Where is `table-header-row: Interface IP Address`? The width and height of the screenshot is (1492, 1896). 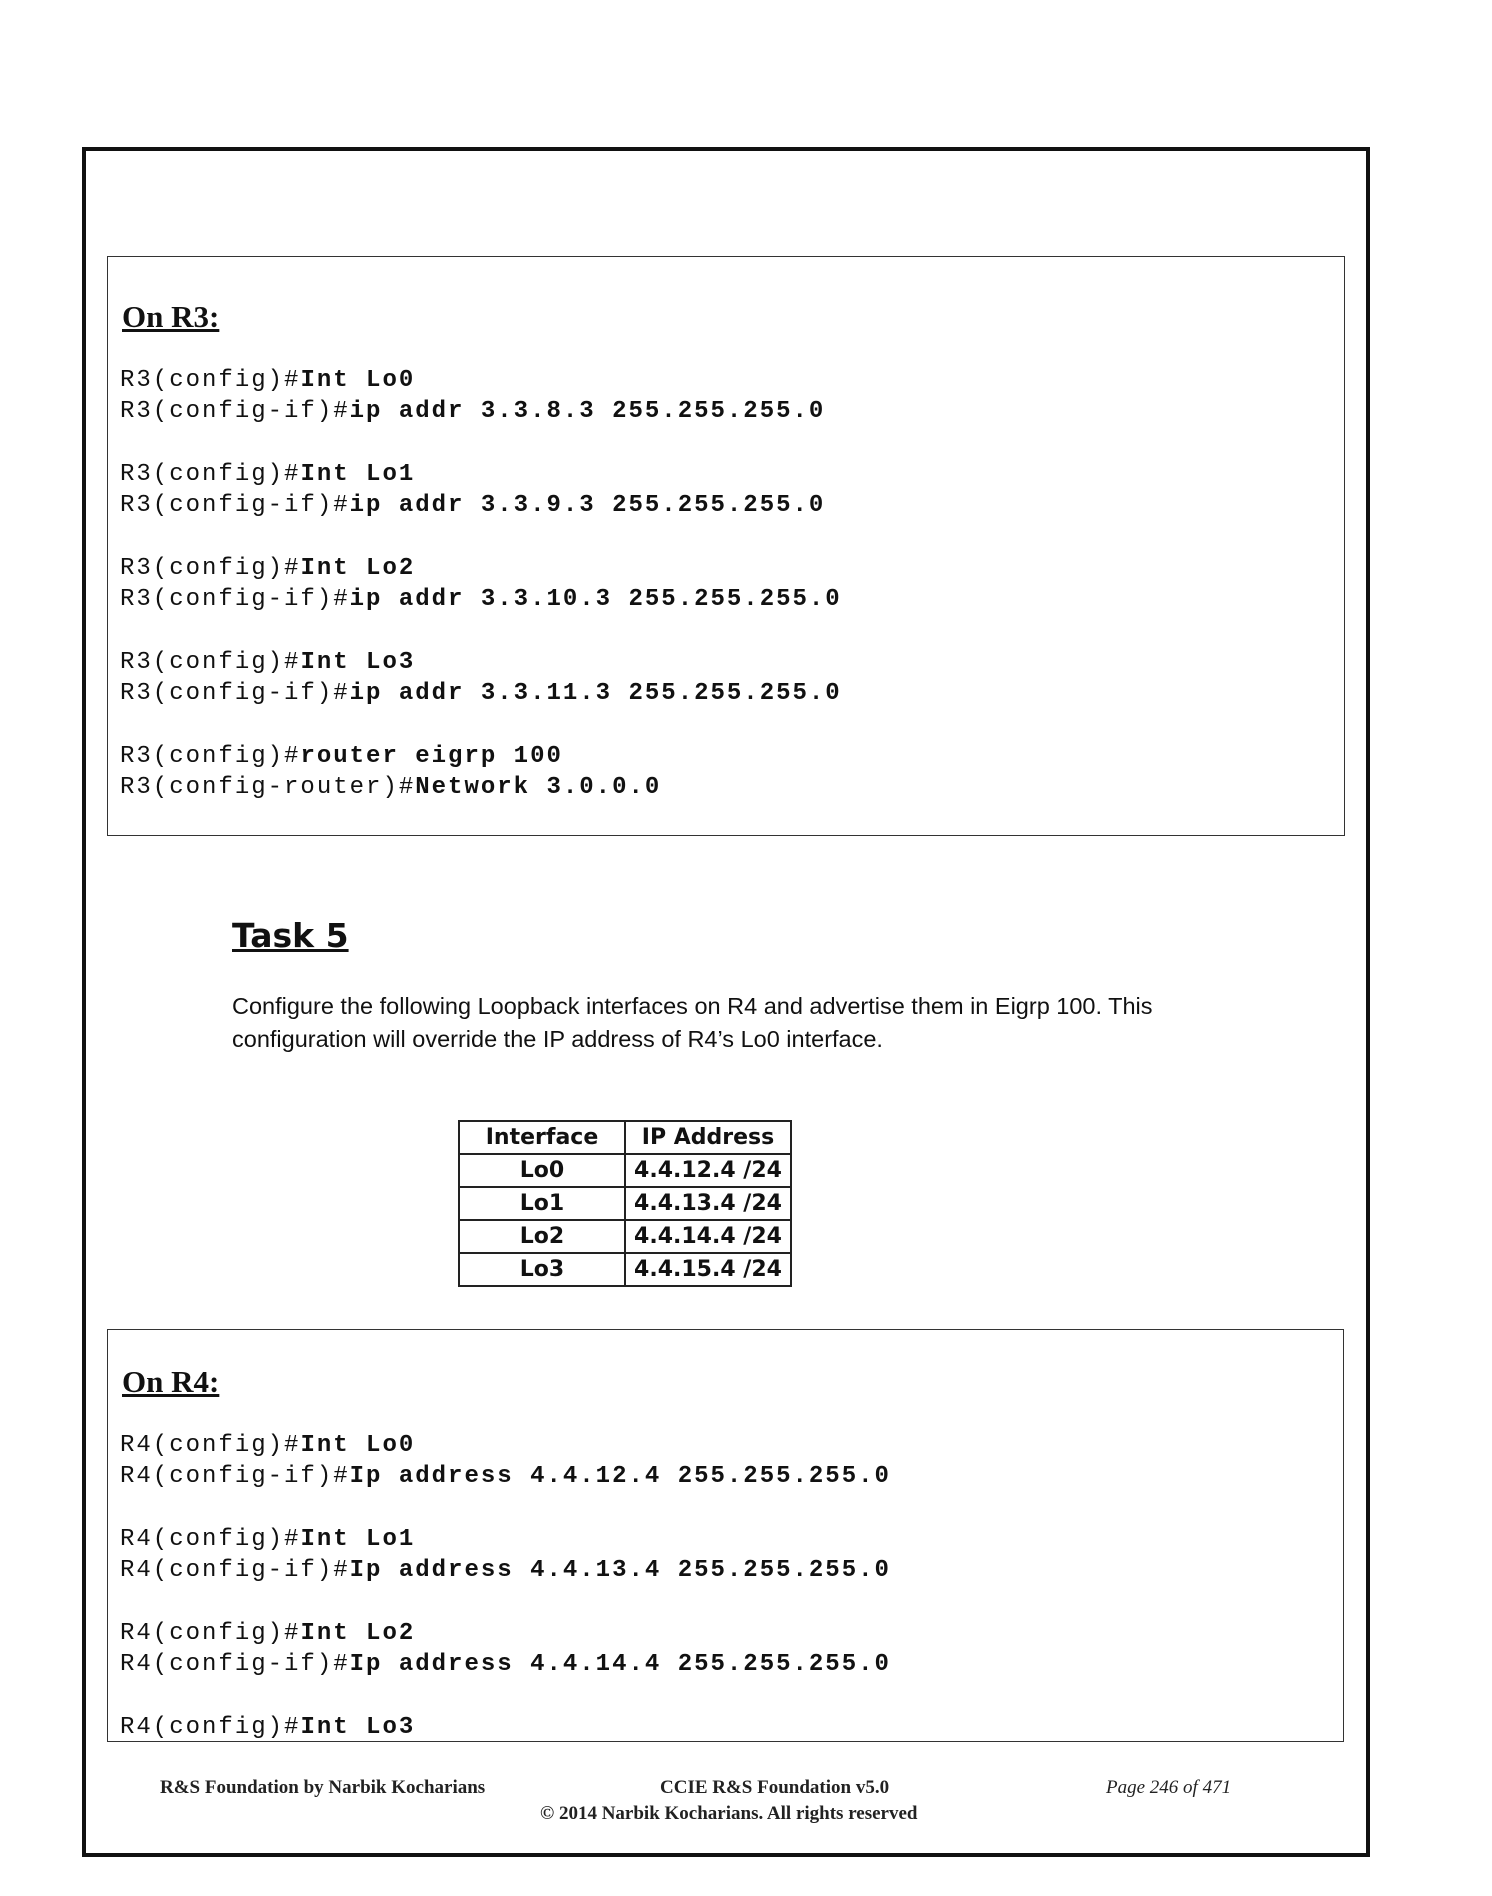 table-header-row: Interface IP Address is located at coordinates (625, 1137).